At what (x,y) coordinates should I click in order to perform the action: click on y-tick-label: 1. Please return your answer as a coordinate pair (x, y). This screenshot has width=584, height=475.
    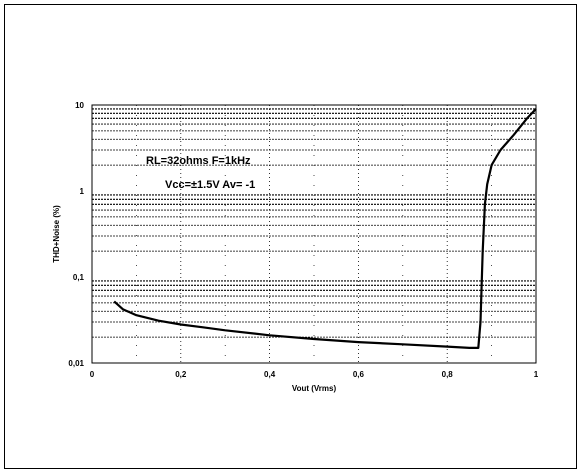
    Looking at the image, I should click on (82, 191).